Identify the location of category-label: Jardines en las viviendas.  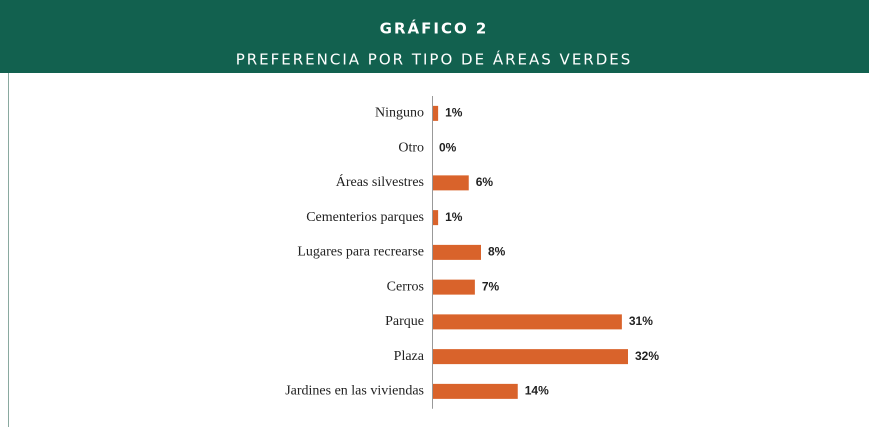
(354, 391).